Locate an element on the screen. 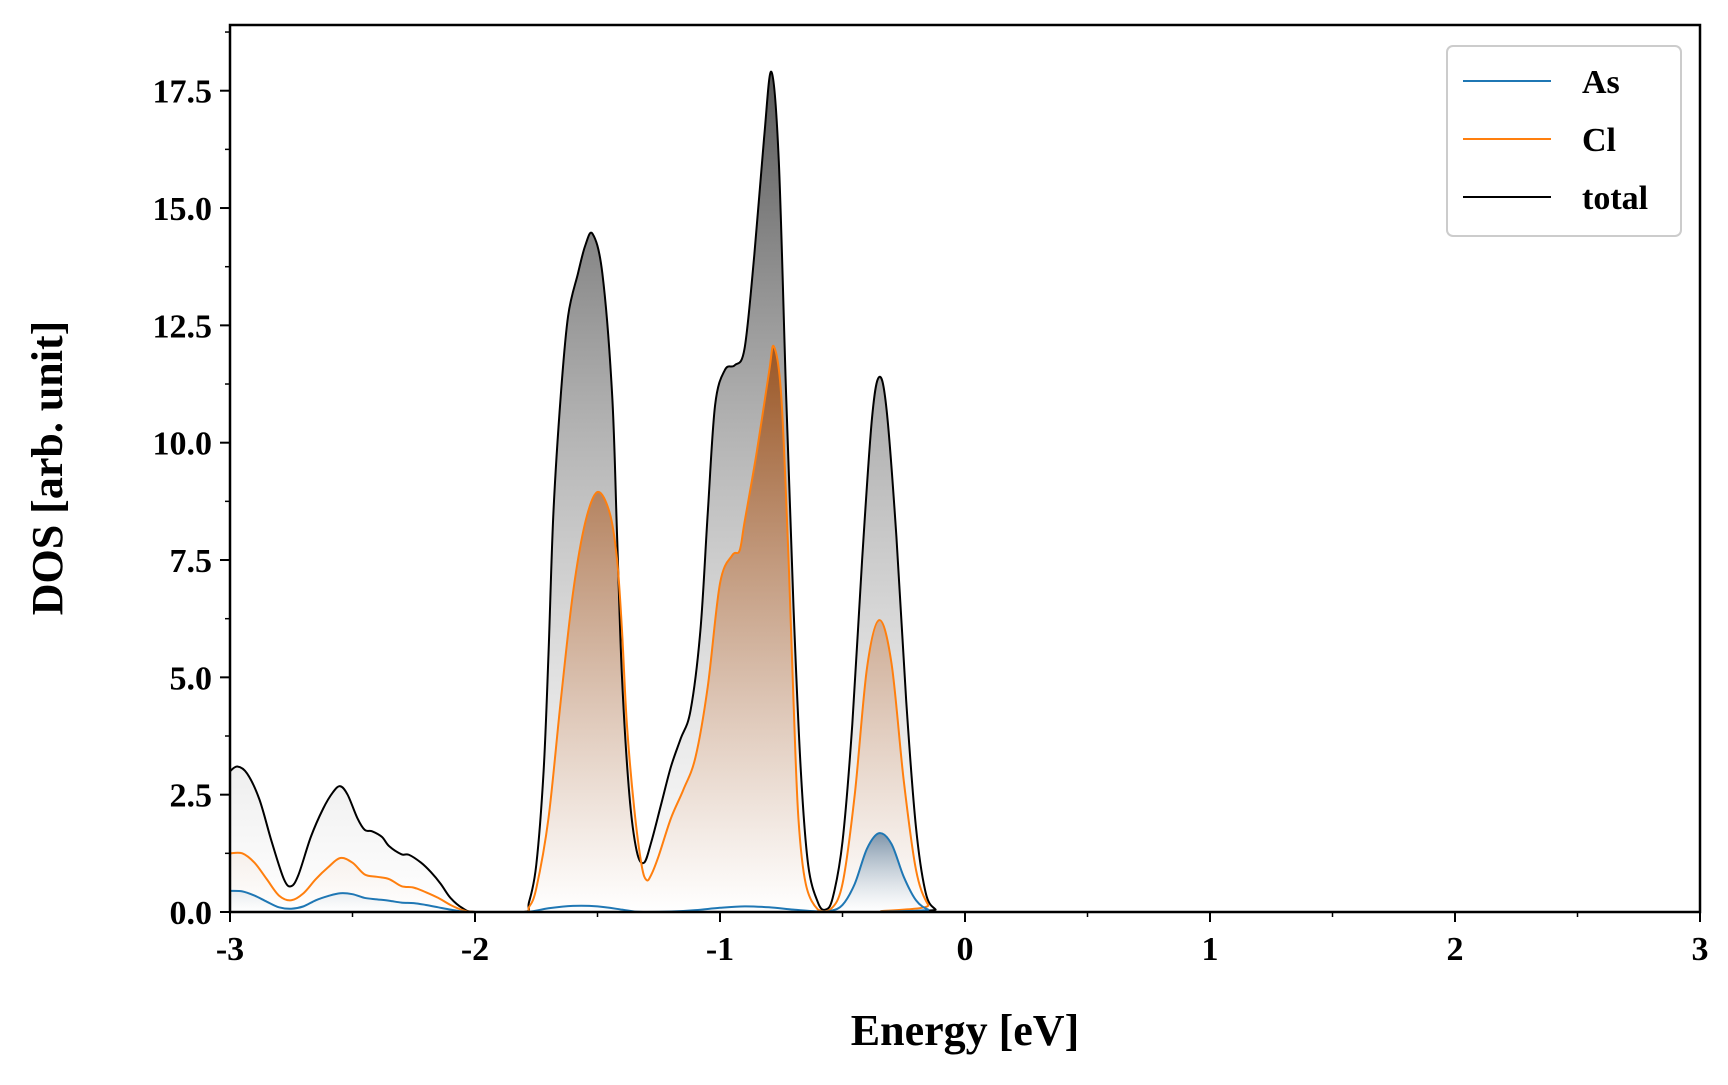  x-tick-label: -3 is located at coordinates (230, 949).